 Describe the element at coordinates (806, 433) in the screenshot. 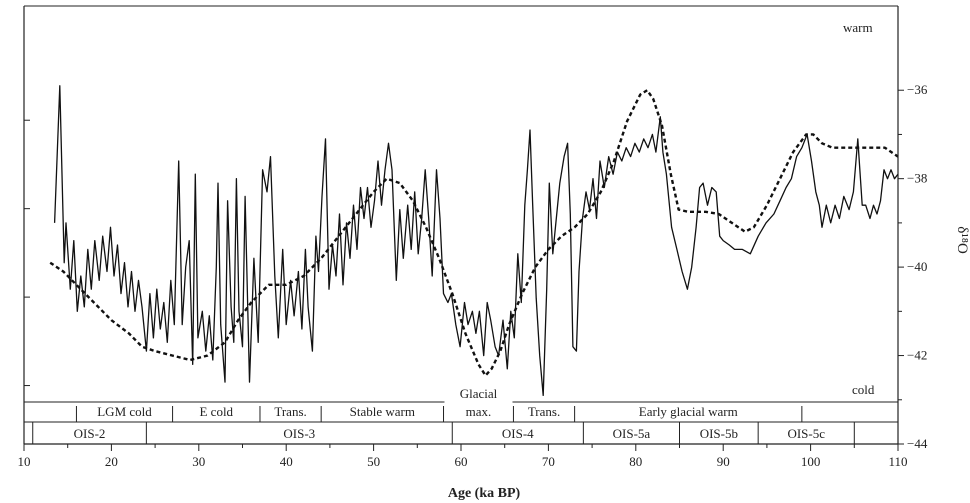

I see `stage-label: OIS-5c` at that location.